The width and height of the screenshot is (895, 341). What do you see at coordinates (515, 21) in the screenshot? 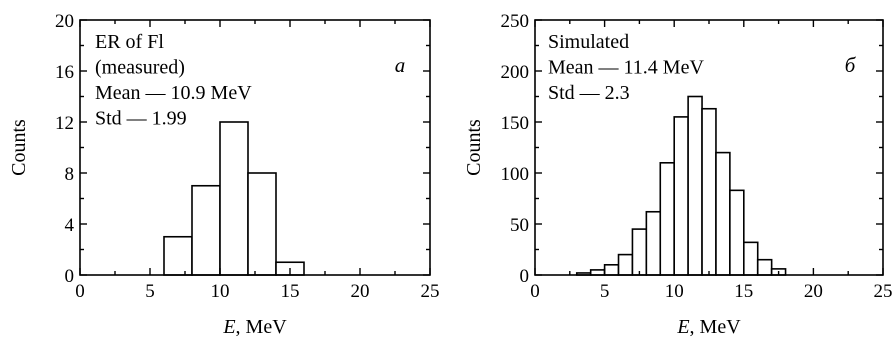
I see `y-tick-label: 250` at bounding box center [515, 21].